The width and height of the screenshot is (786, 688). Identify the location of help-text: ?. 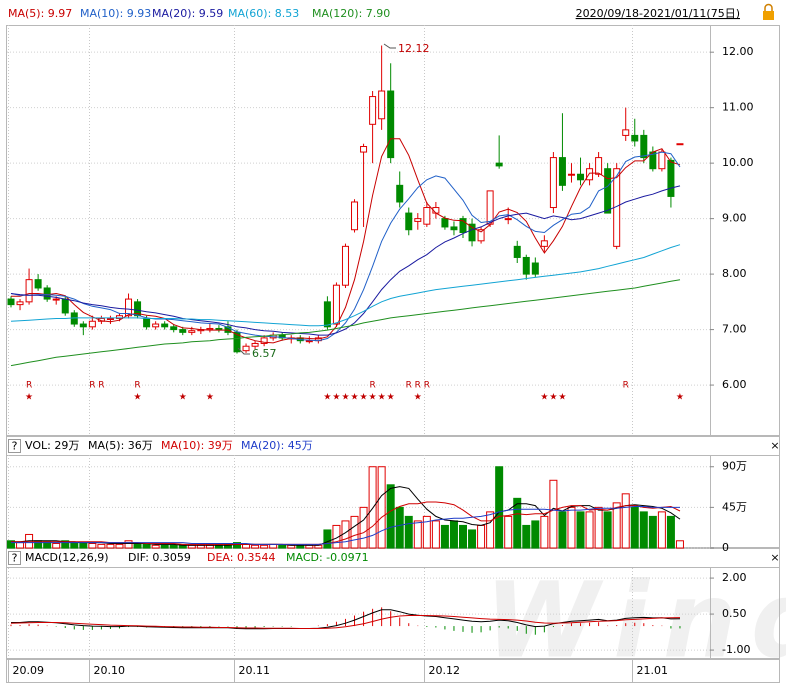
(15, 446).